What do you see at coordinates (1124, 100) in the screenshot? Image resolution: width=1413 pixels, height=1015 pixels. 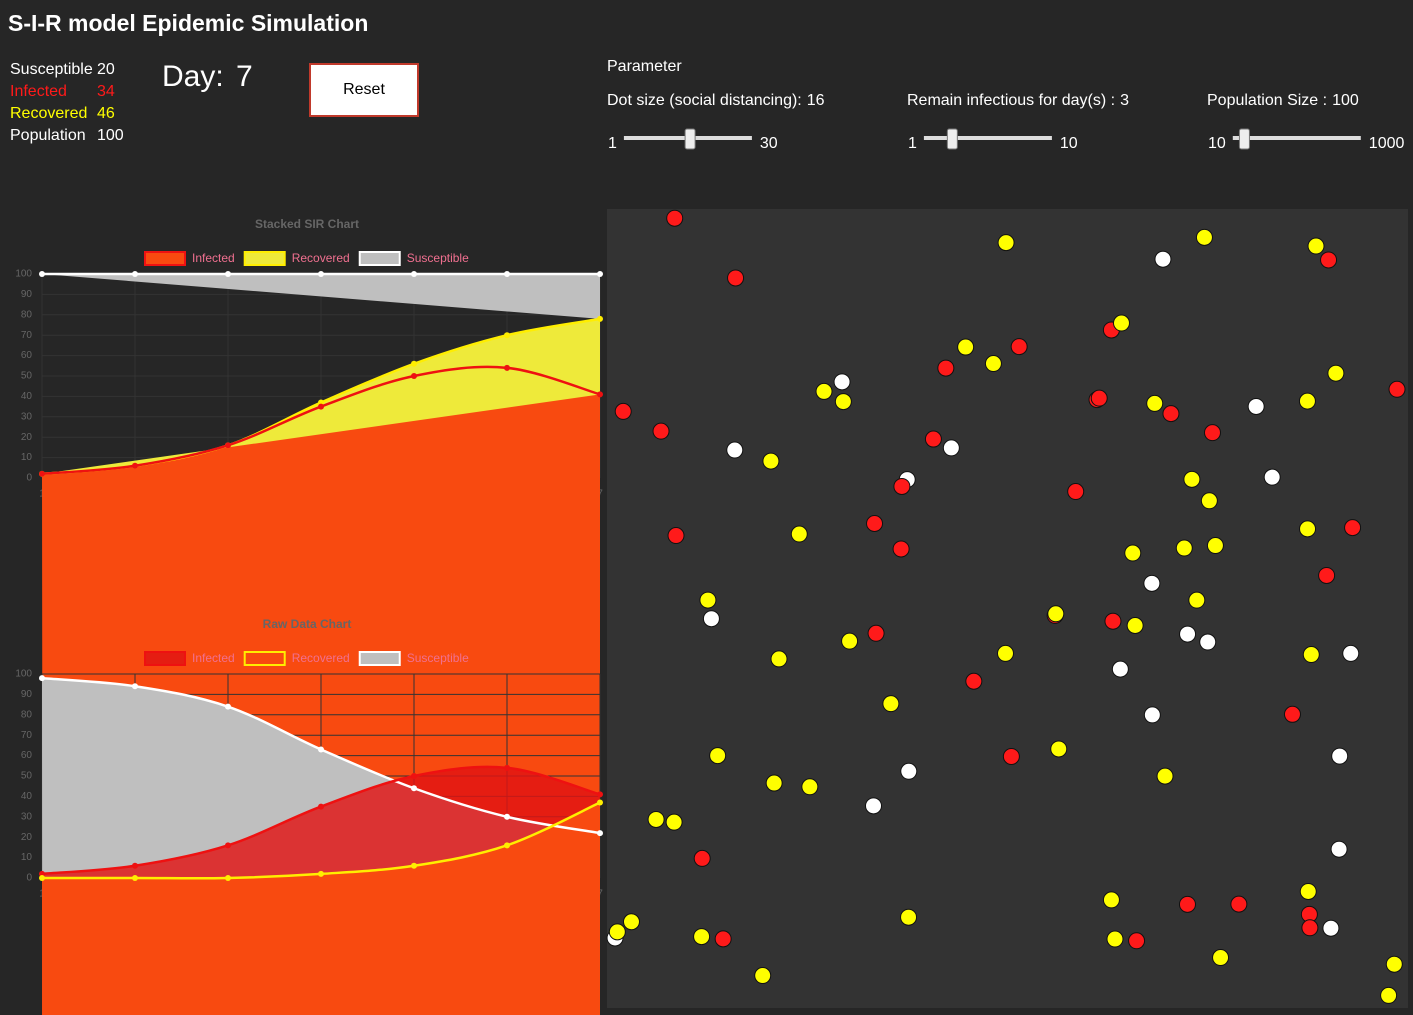 I see `slider-value: 3` at bounding box center [1124, 100].